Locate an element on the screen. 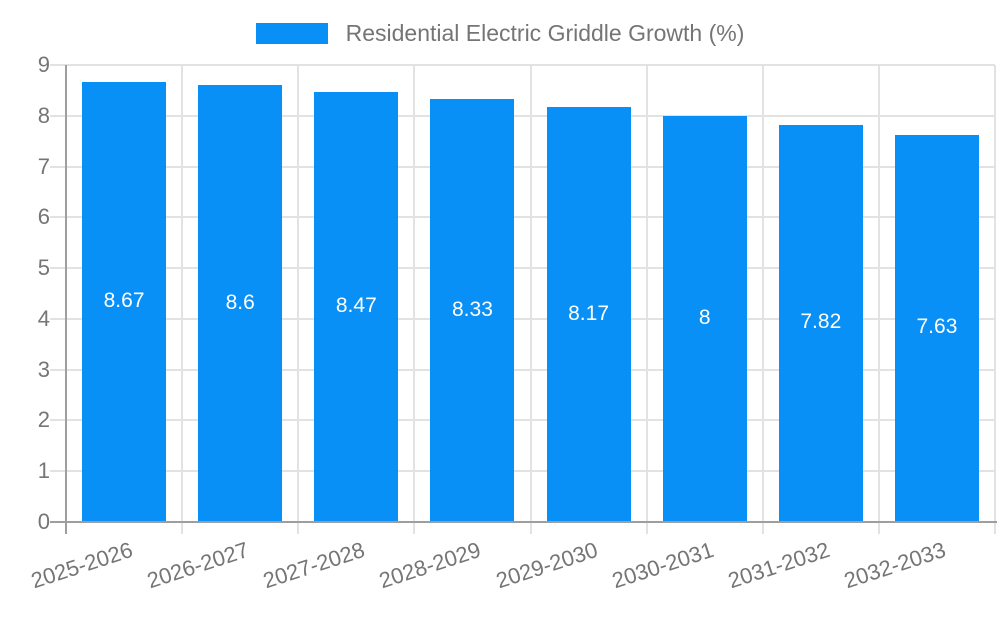  legend-label: Residential Electric Griddle Growth (%) is located at coordinates (545, 33).